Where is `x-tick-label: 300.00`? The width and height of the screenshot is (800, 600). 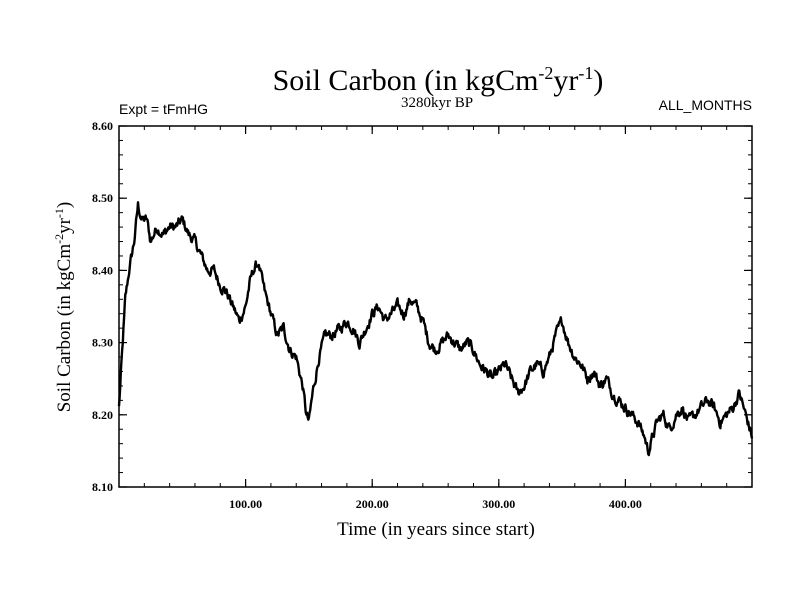 x-tick-label: 300.00 is located at coordinates (498, 504).